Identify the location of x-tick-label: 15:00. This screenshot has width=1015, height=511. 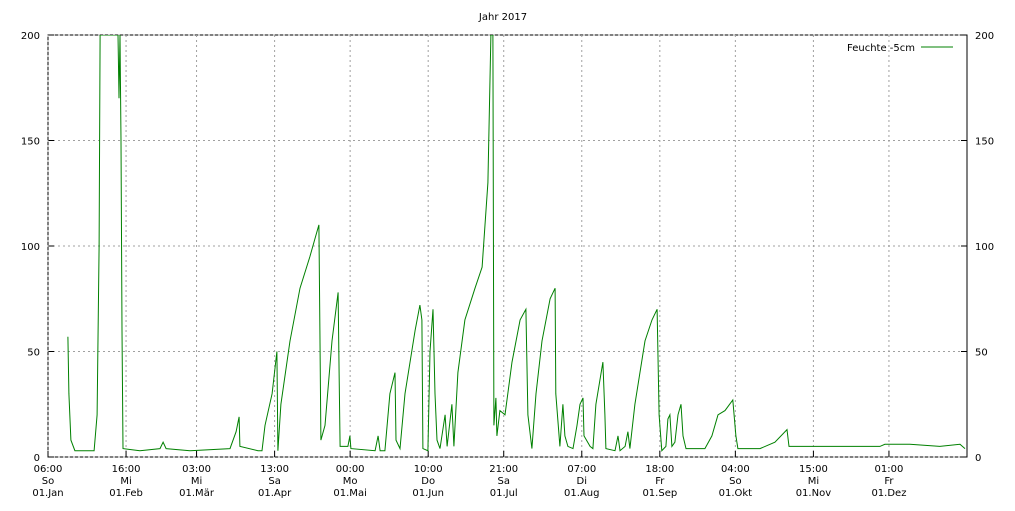
(813, 469).